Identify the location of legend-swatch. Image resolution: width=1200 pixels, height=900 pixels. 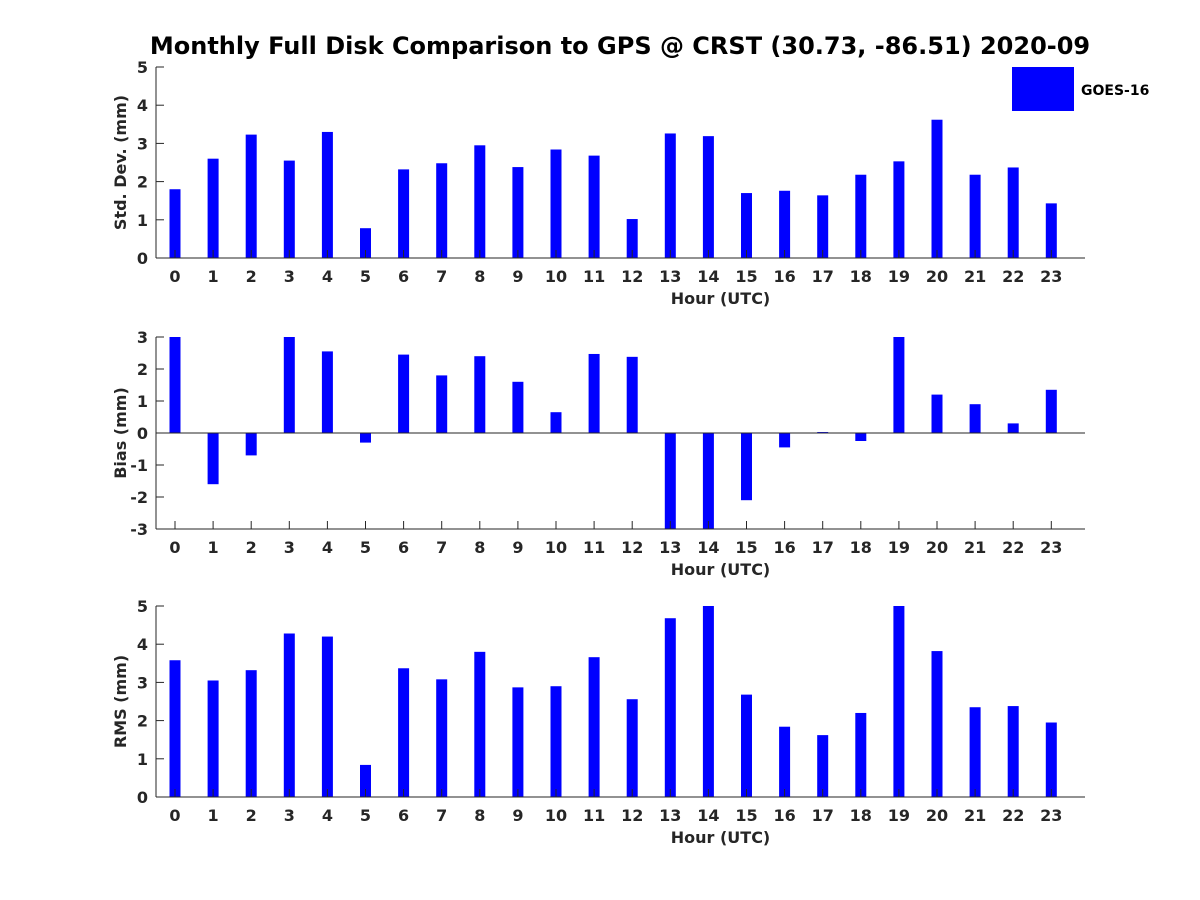
(1043, 89).